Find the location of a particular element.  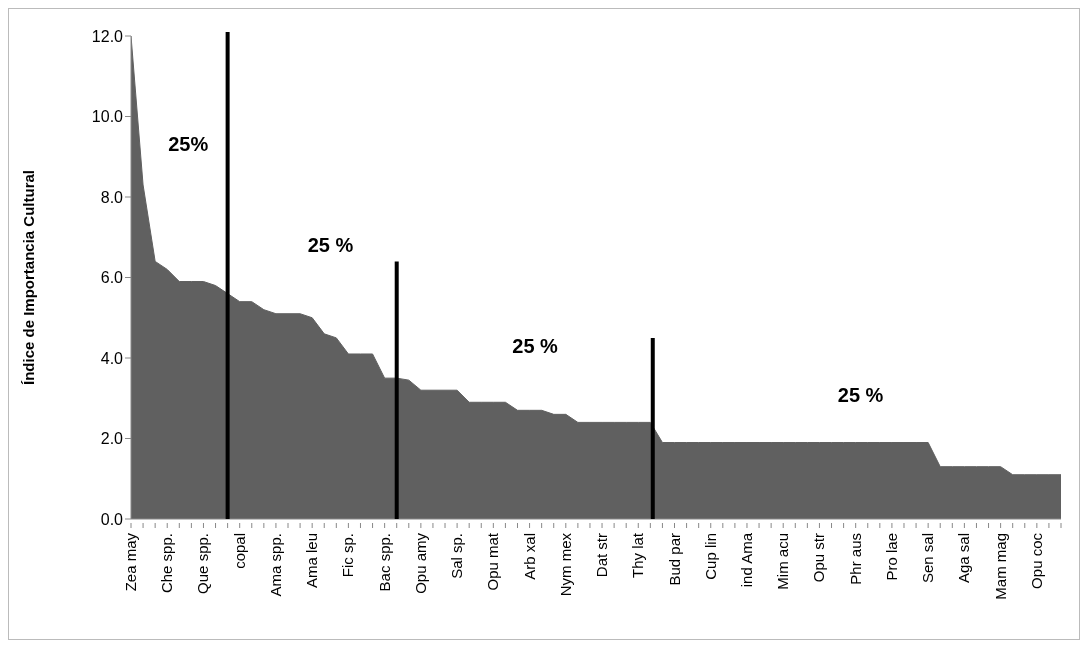

y-tick-label: 0.0 is located at coordinates (112, 519).